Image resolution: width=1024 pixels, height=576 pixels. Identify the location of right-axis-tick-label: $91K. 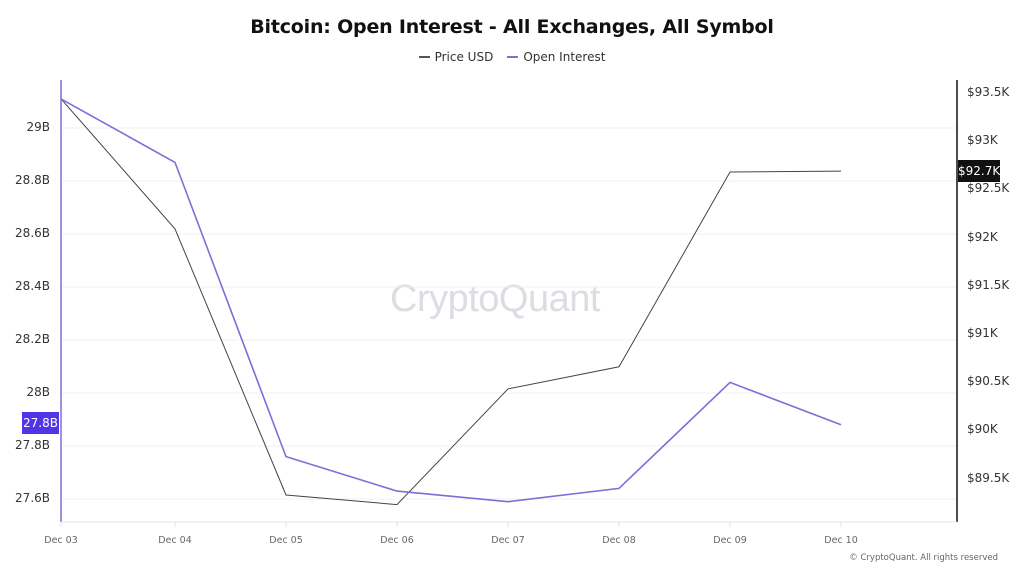
(982, 333).